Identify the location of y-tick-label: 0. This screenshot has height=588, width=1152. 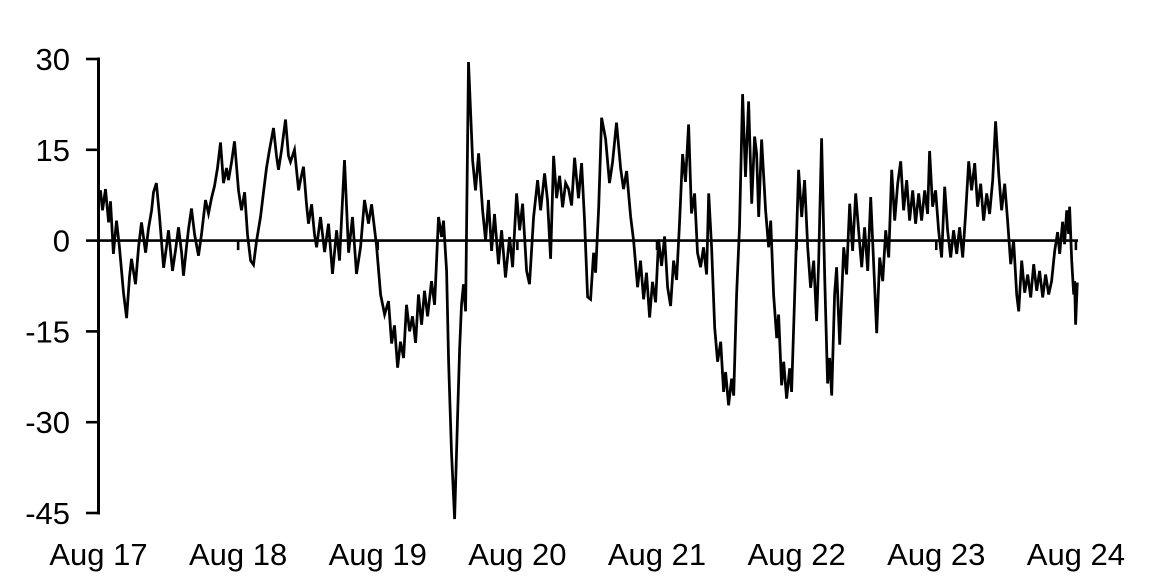
(61, 241).